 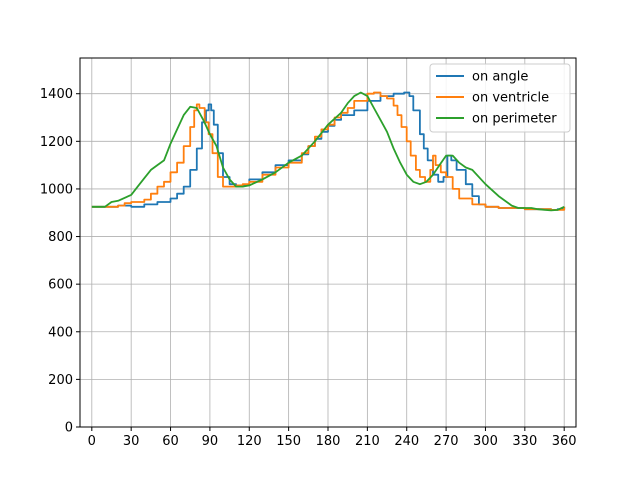 I want to click on x-tick-label: 330, so click(x=524, y=441).